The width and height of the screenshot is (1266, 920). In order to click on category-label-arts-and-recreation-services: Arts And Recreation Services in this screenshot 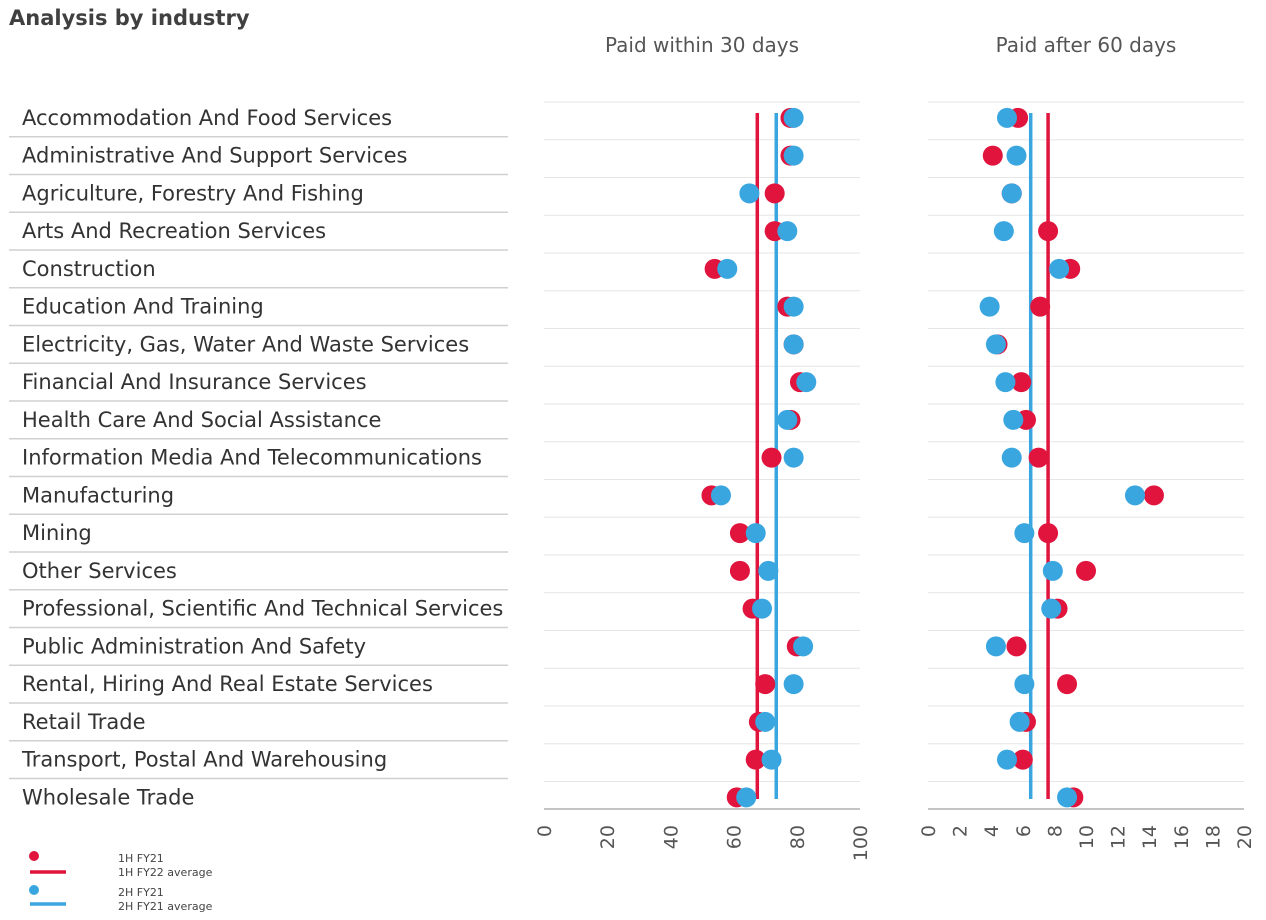, I will do `click(174, 231)`.